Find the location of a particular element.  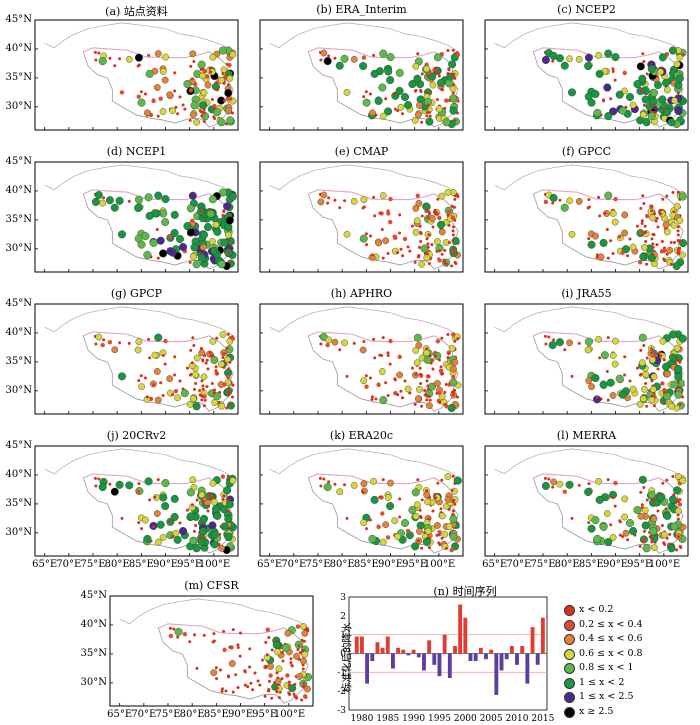

legend-label: 0.4 ≤ x < 0.6 is located at coordinates (611, 638).